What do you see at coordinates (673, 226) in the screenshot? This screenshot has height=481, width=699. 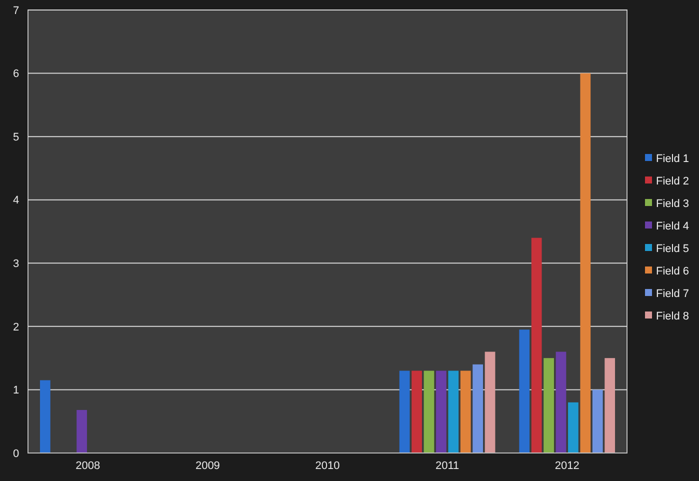 I see `legend-label: Field 4` at bounding box center [673, 226].